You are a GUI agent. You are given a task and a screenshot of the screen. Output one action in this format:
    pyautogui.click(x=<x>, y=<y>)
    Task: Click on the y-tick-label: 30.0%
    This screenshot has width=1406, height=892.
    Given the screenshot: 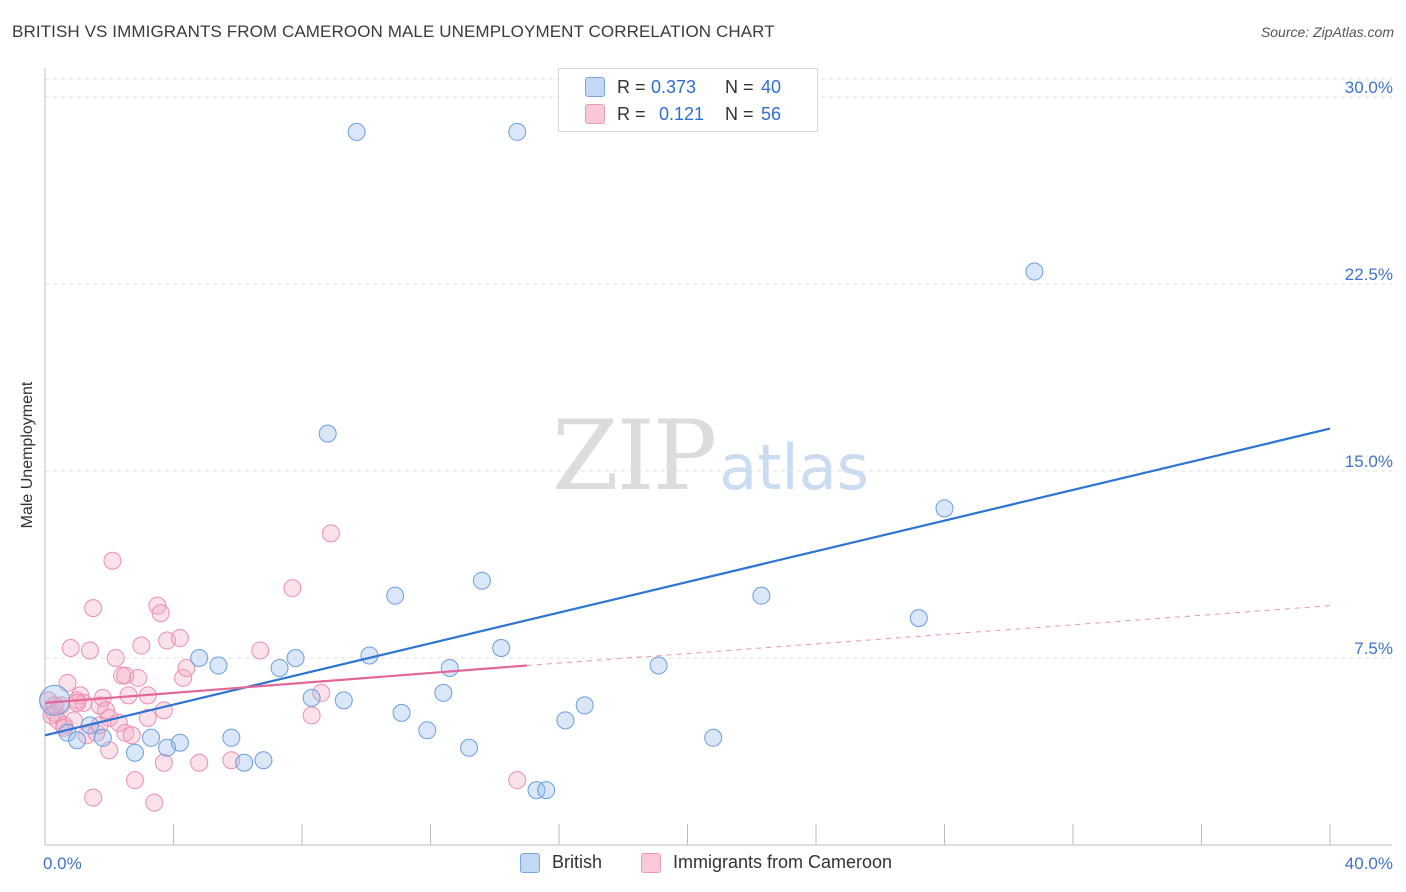 What is the action you would take?
    pyautogui.click(x=1369, y=87)
    